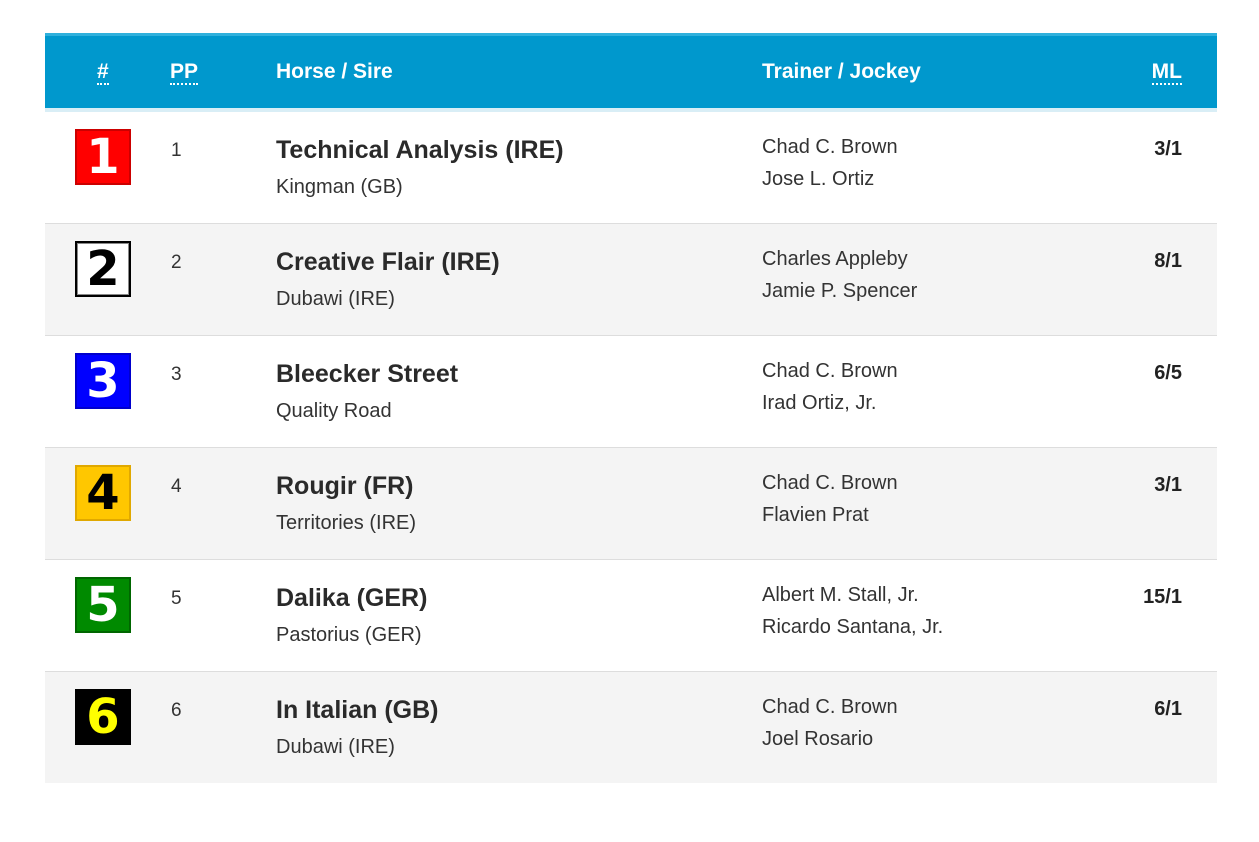  What do you see at coordinates (176, 150) in the screenshot?
I see `post-position: 1` at bounding box center [176, 150].